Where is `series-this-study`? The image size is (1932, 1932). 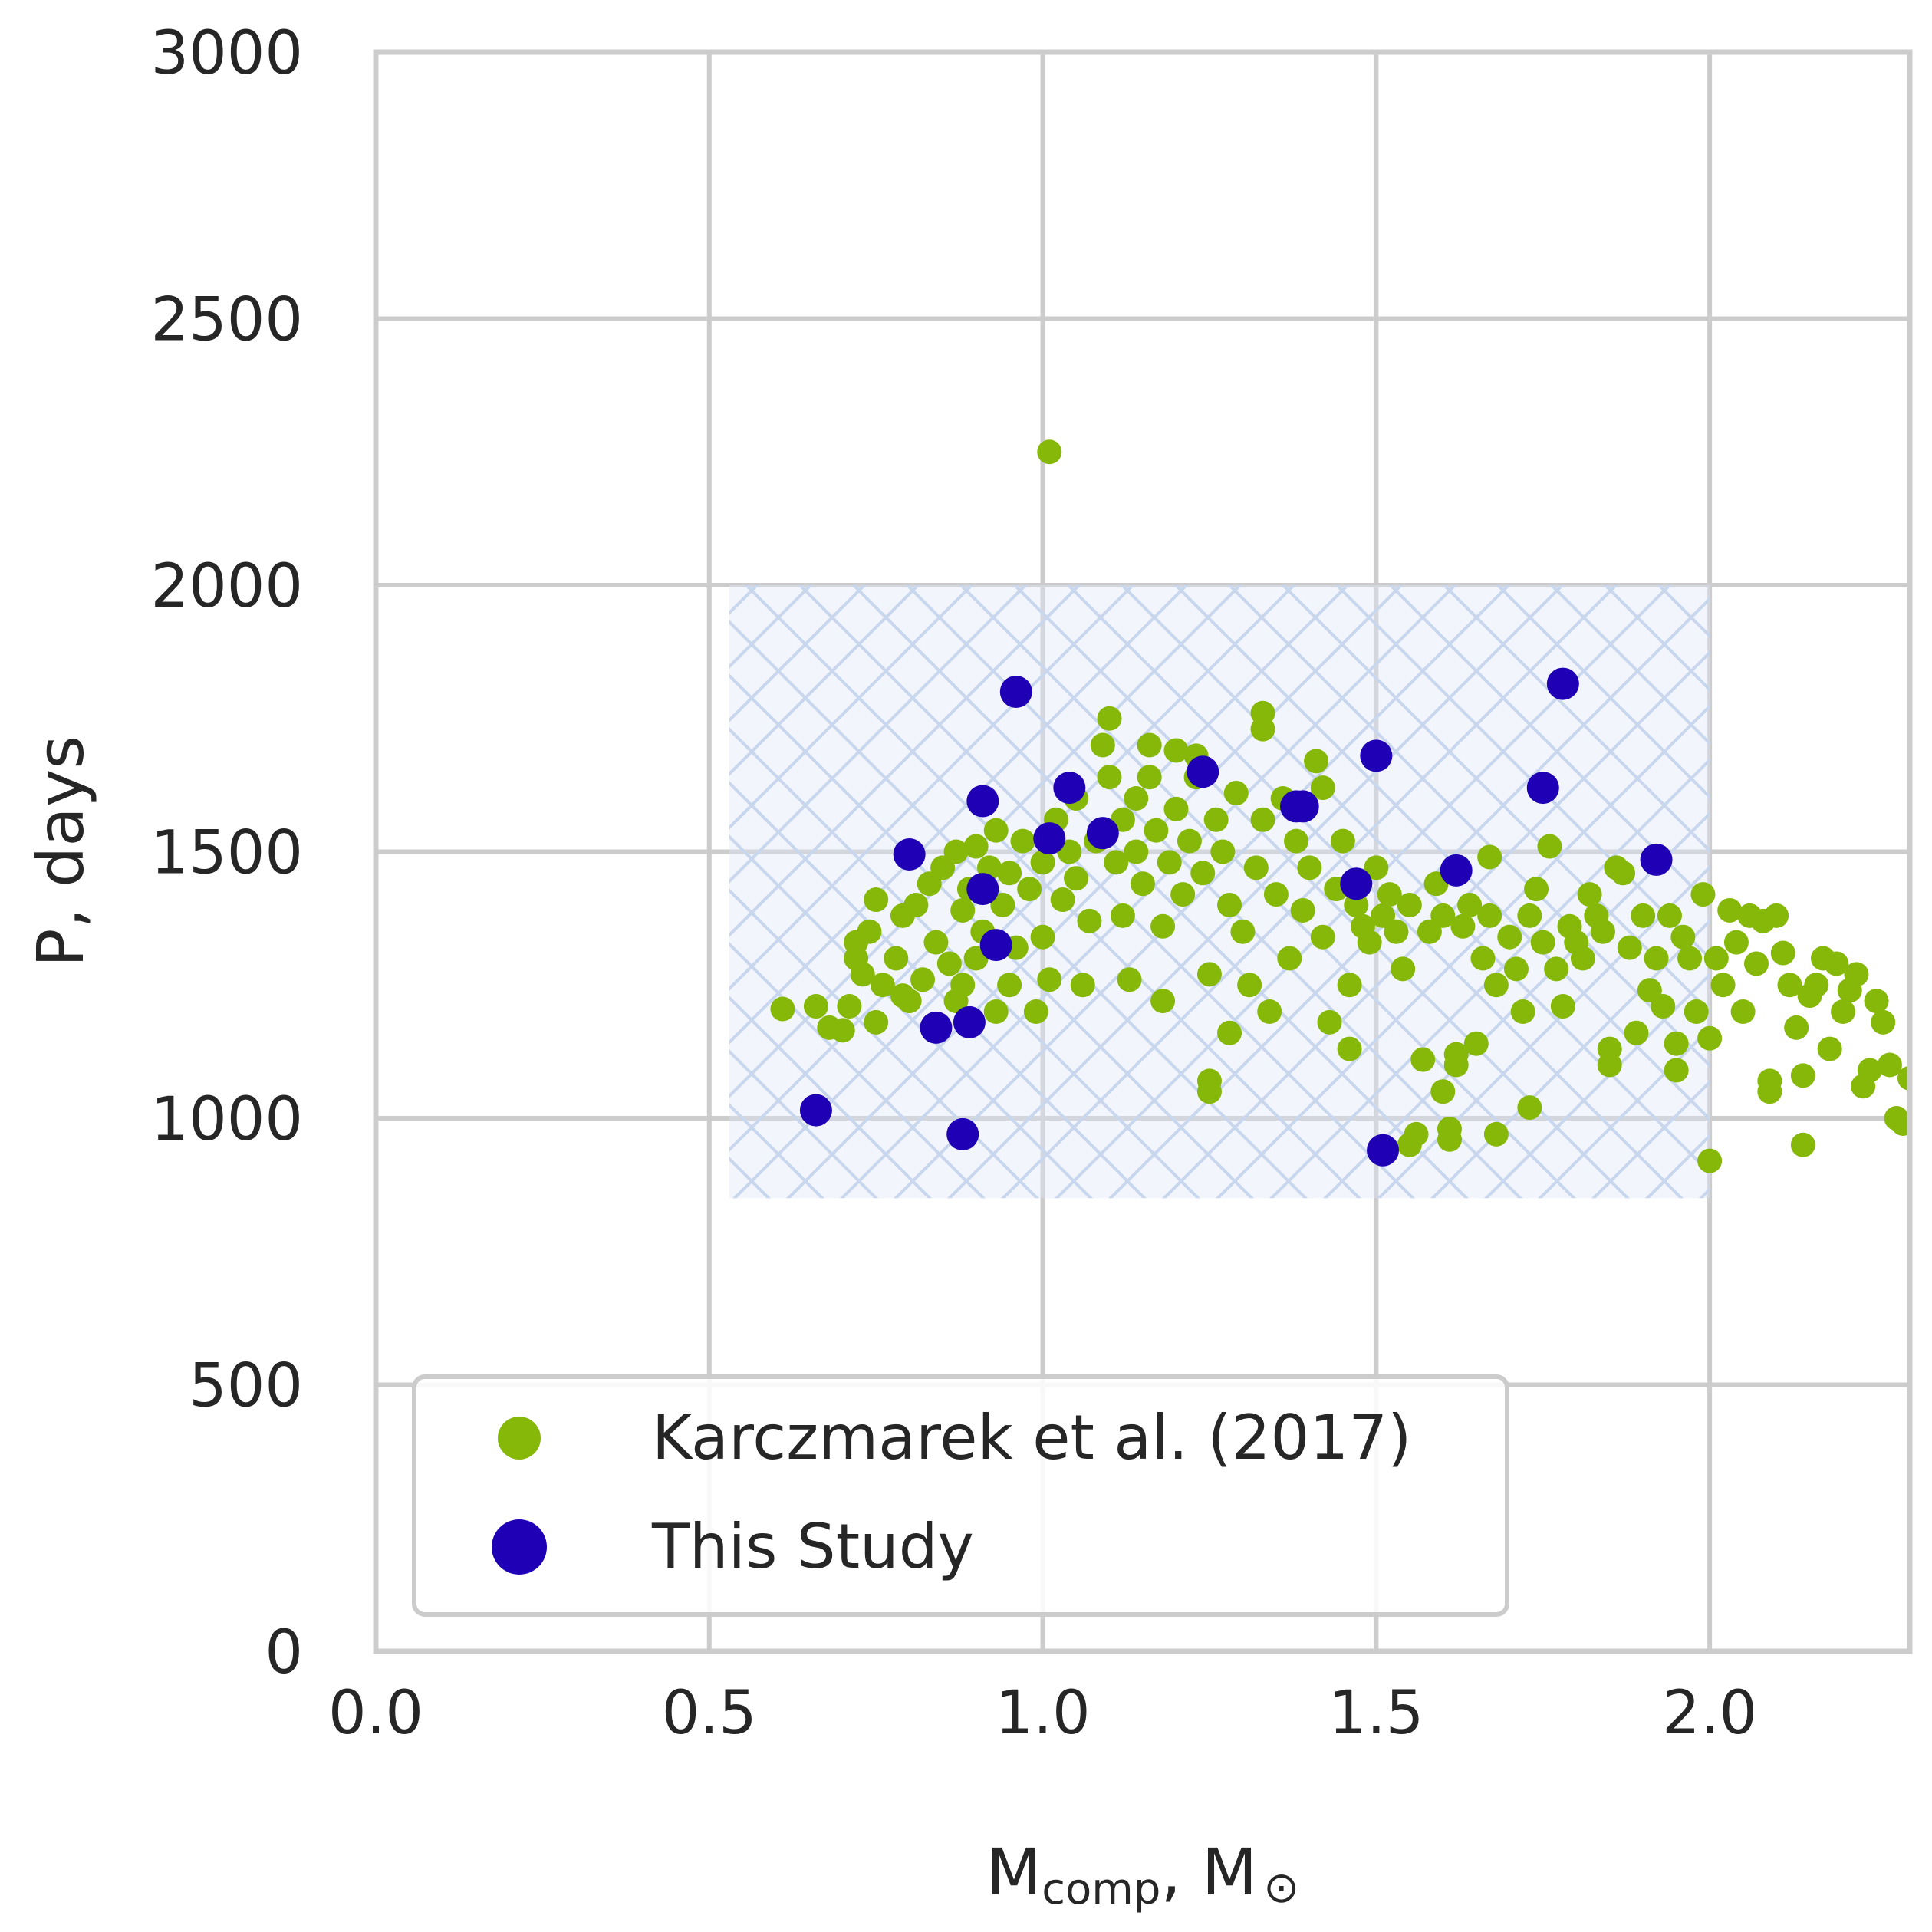
series-this-study is located at coordinates (1236, 917).